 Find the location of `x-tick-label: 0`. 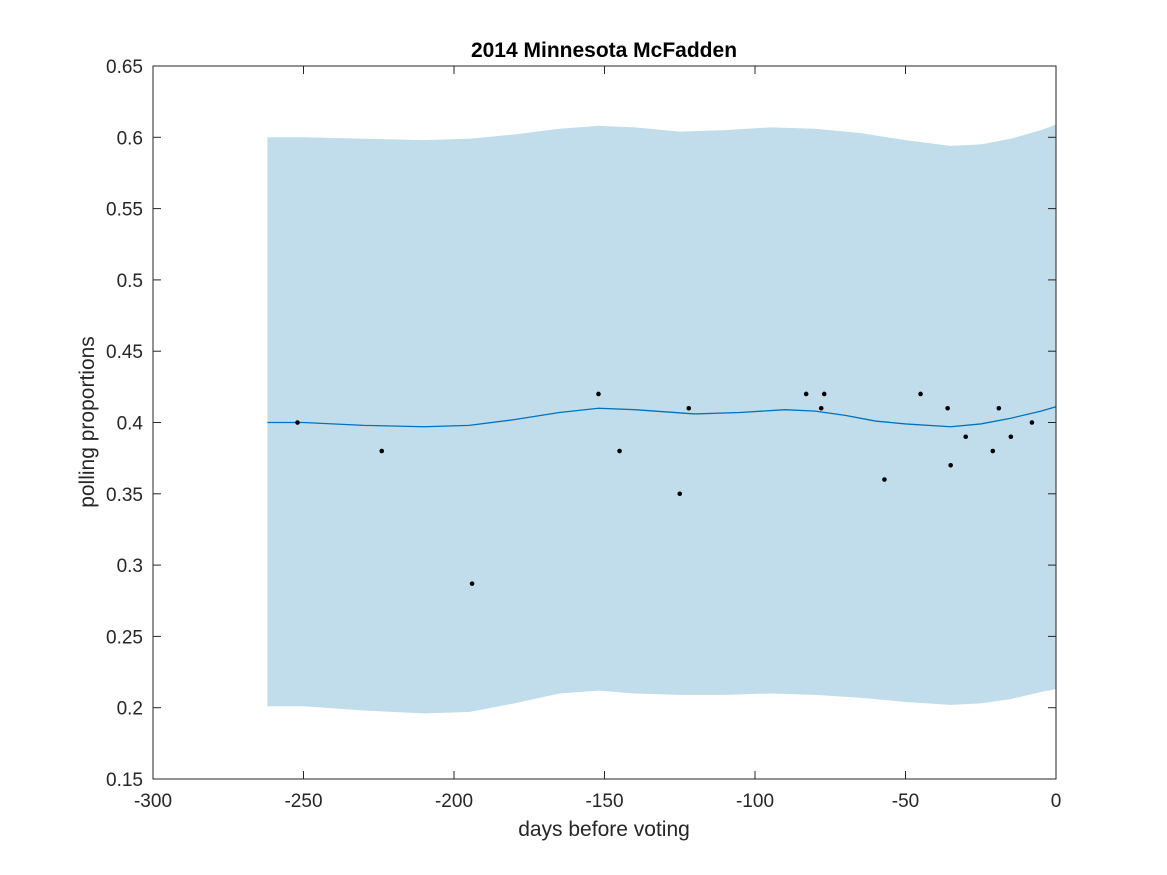

x-tick-label: 0 is located at coordinates (1056, 801).